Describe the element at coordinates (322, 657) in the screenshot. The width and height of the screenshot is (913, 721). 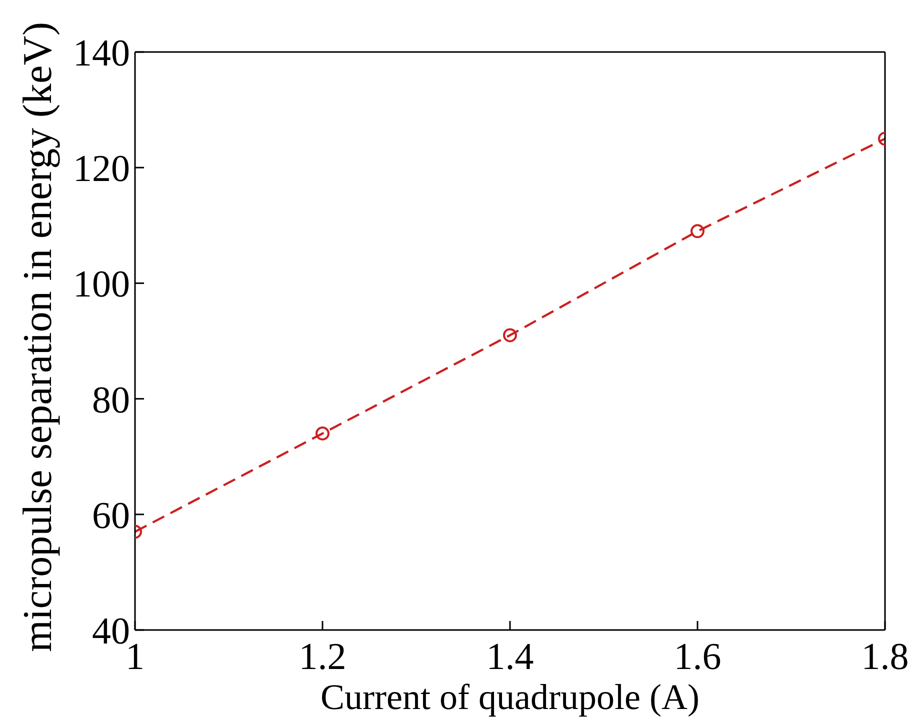
I see `x-tick-label: 1.2` at that location.